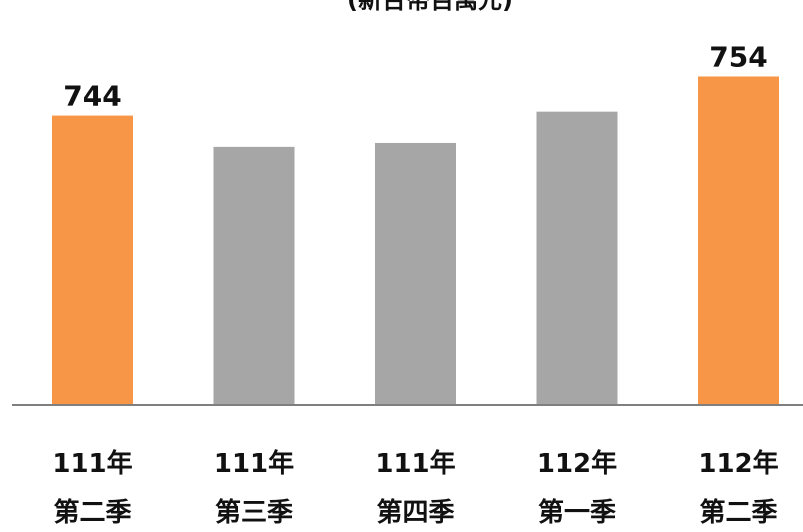 The height and width of the screenshot is (532, 803). Describe the element at coordinates (577, 463) in the screenshot. I see `category-label-4-line-1: 112年` at that location.